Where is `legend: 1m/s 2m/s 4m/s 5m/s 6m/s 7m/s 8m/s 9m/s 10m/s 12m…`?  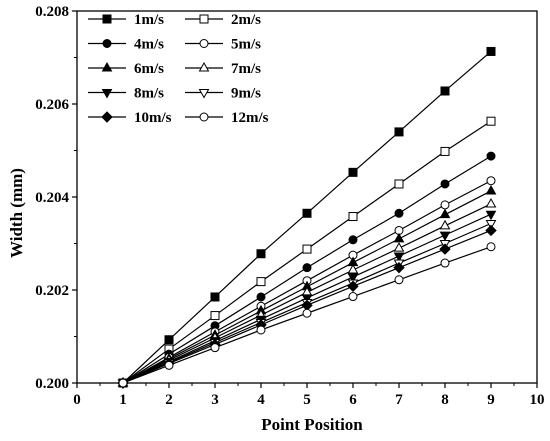
legend: 1m/s 2m/s 4m/s 5m/s 6m/s 7m/s 8m/s 9m/s 10m/s 12m… is located at coordinates (178, 69).